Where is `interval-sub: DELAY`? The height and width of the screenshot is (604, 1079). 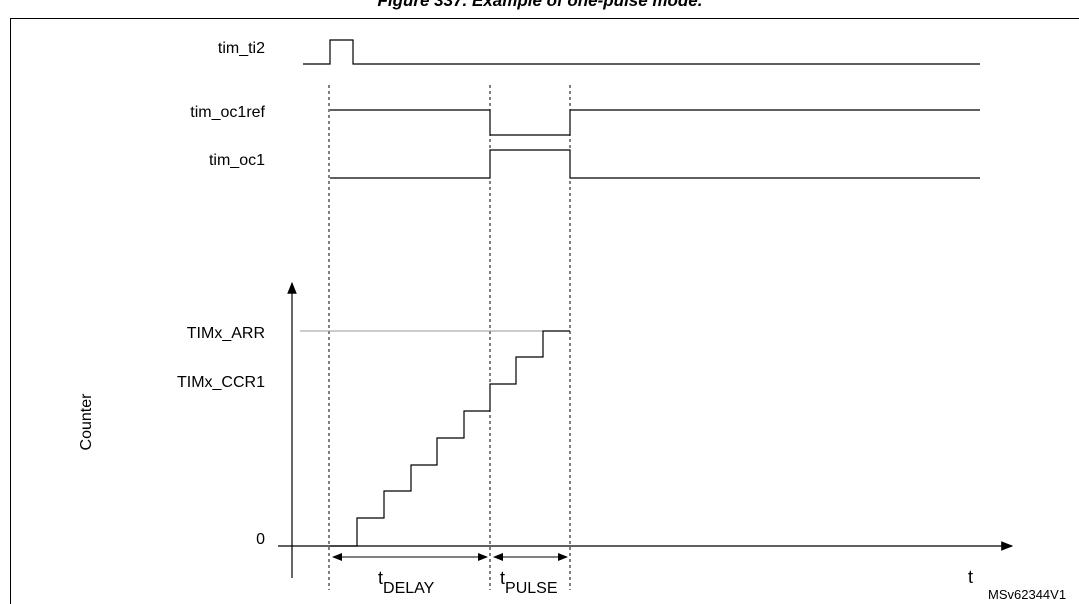 interval-sub: DELAY is located at coordinates (409, 588).